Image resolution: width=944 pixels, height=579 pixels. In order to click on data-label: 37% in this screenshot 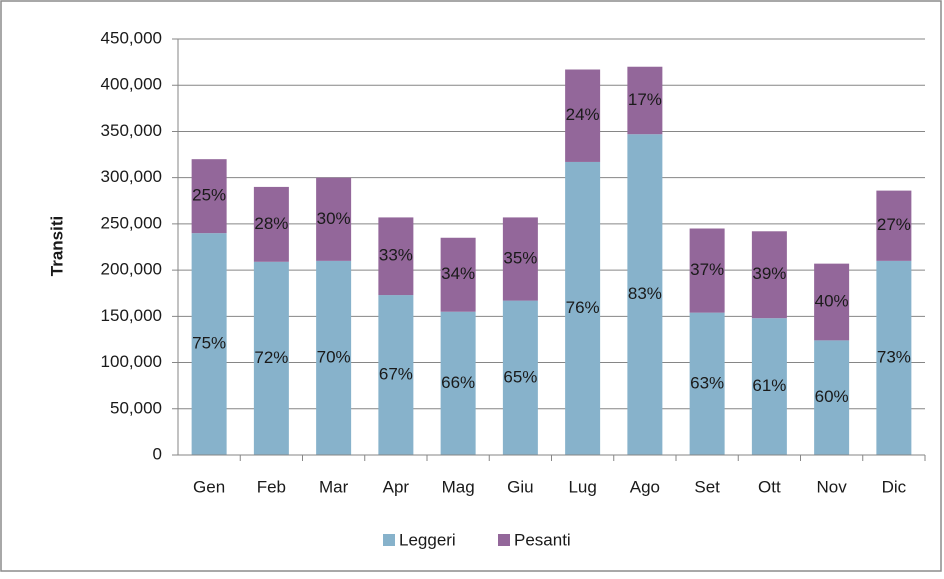, I will do `click(707, 269)`.